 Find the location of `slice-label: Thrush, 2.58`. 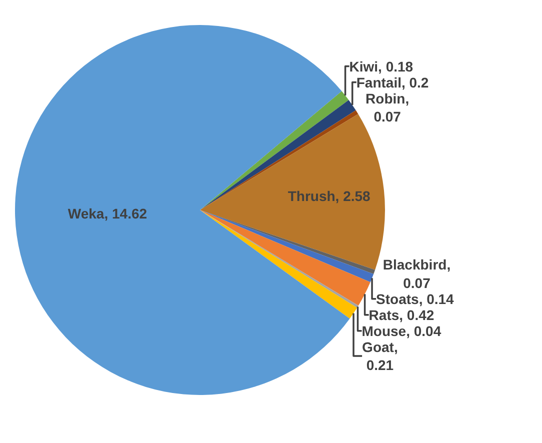

slice-label: Thrush, 2.58 is located at coordinates (329, 196).